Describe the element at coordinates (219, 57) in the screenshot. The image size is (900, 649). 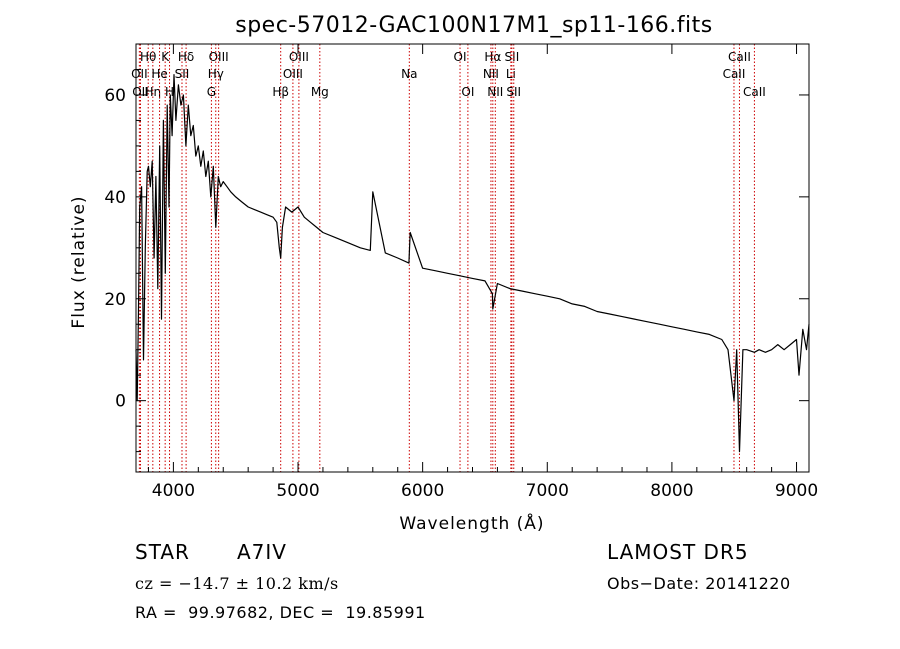
I see `line-label-9: OIII` at that location.